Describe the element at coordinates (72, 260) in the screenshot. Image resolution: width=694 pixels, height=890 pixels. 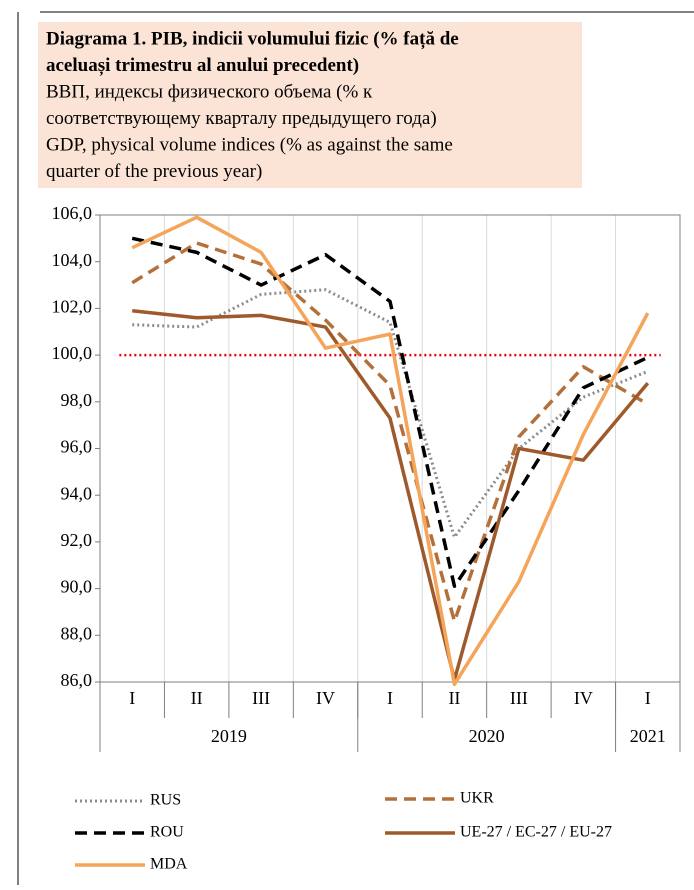
I see `y-tick-label: 104,0` at that location.